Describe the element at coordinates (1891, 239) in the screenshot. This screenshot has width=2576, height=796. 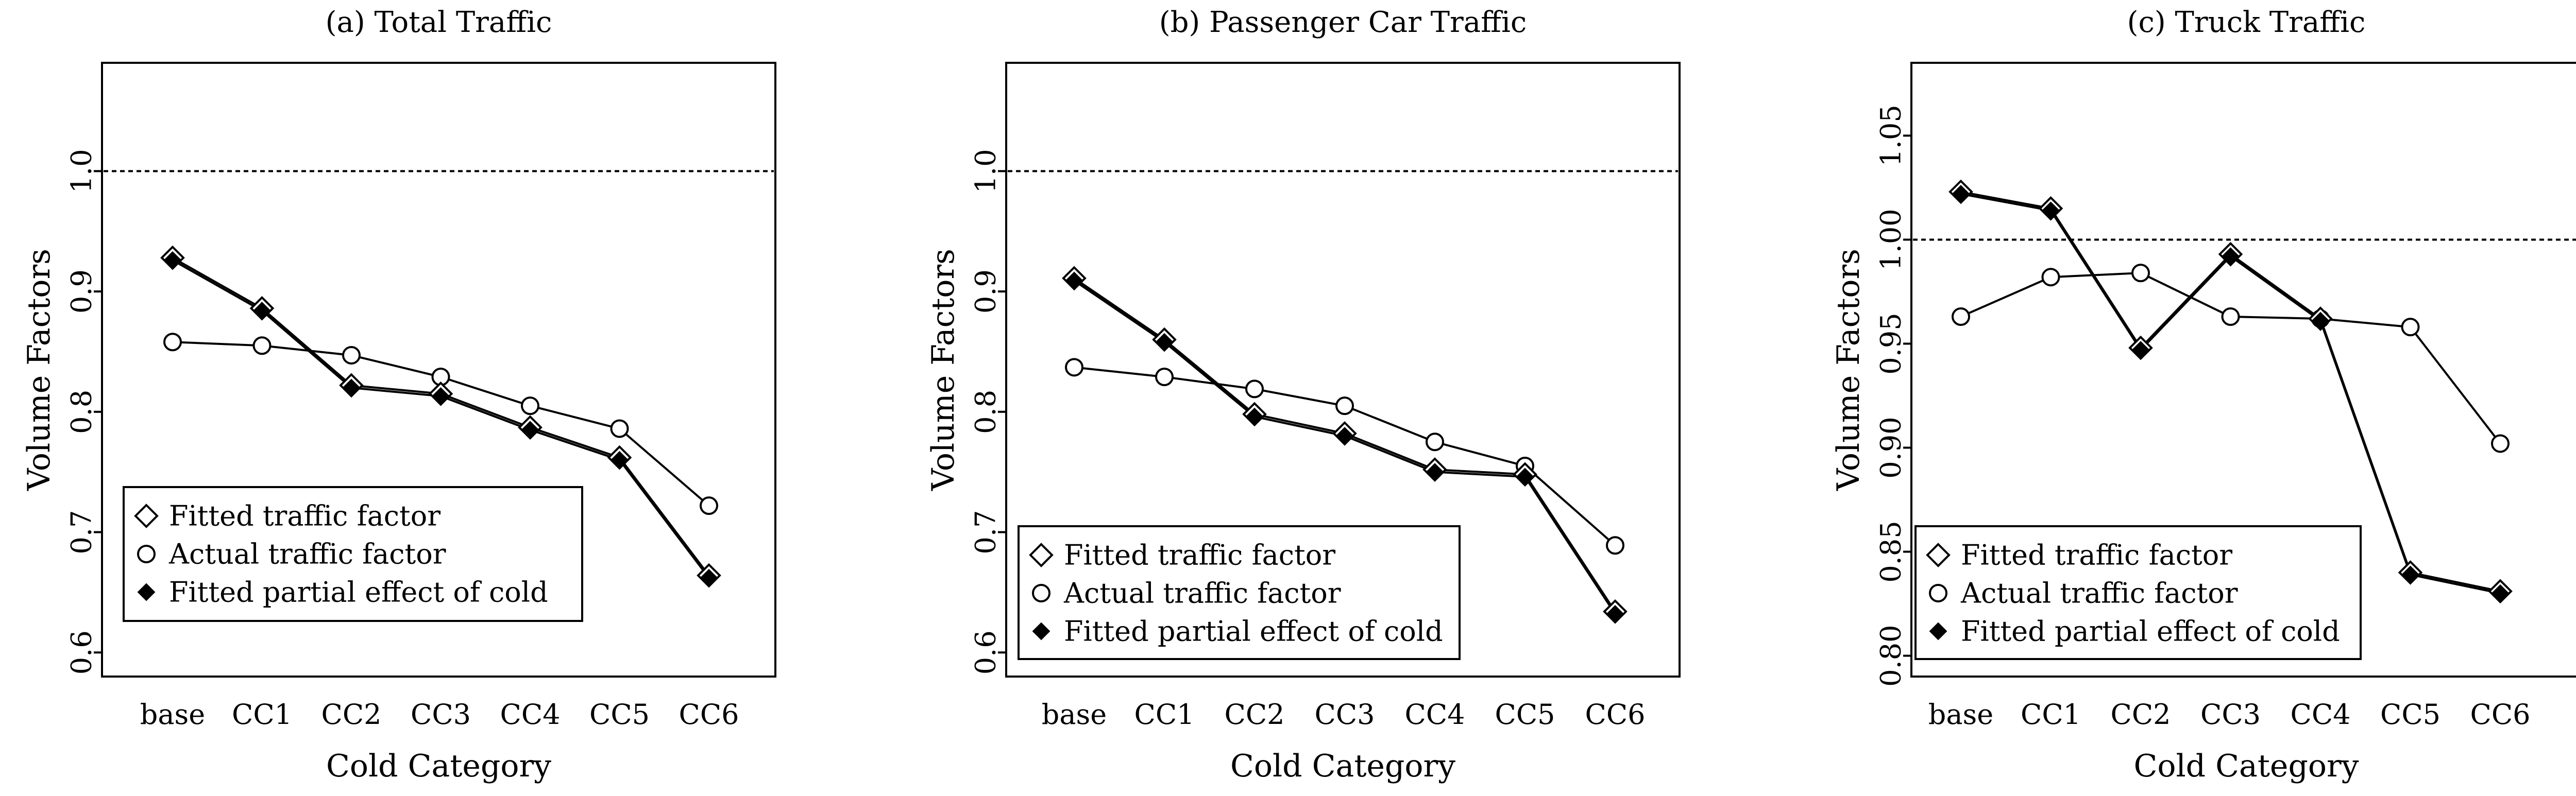
I see `y-tick-label: 1.00` at that location.